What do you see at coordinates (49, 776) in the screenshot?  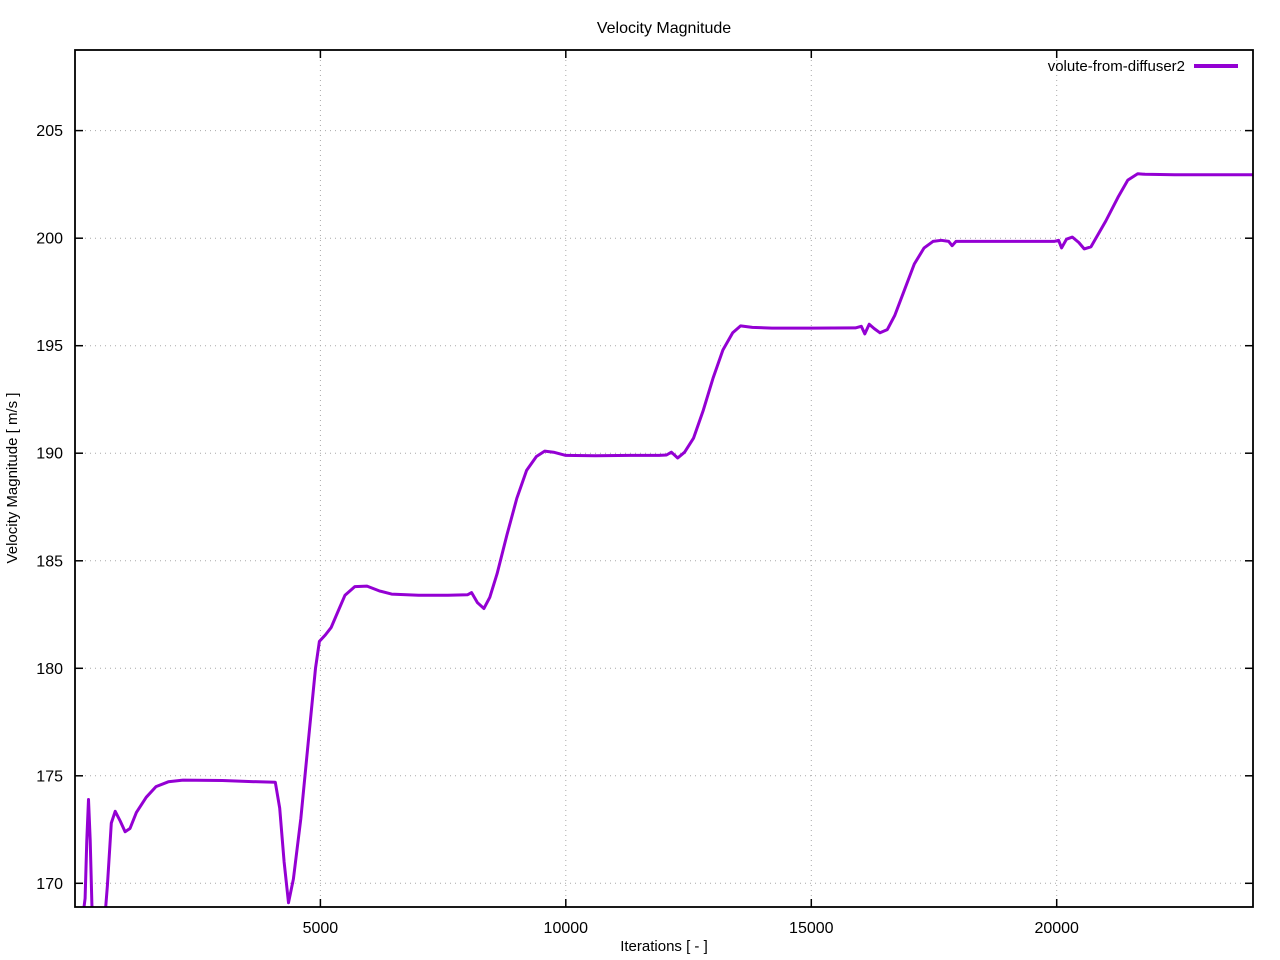 I see `y-tick-label: 175` at bounding box center [49, 776].